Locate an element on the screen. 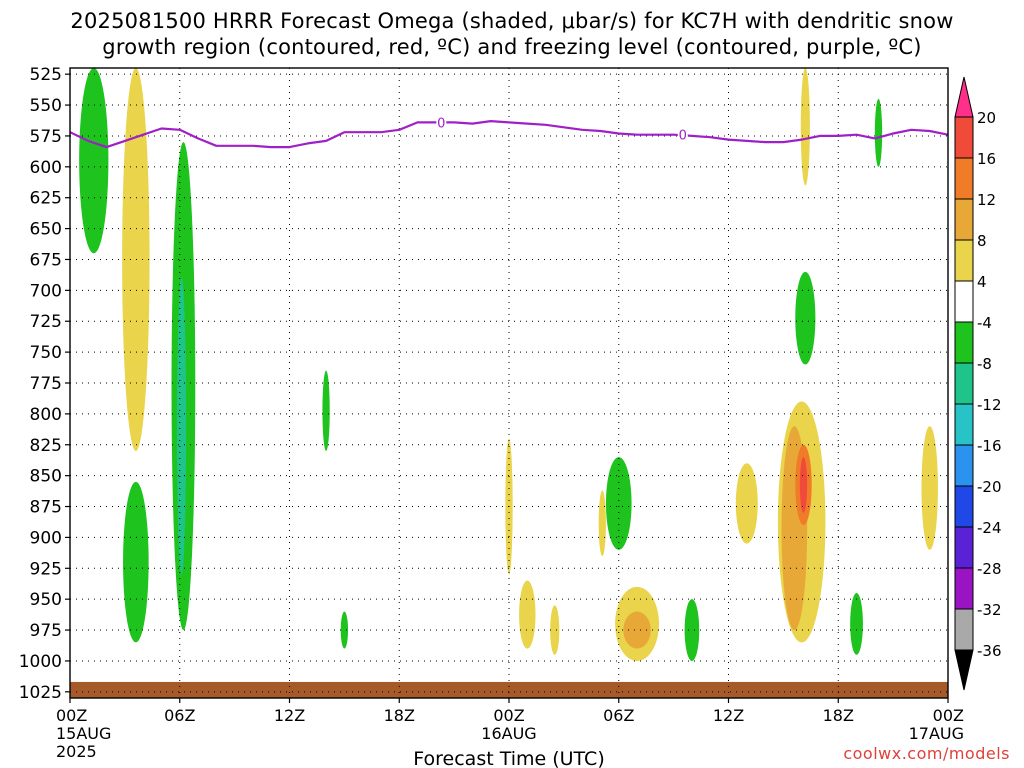 The height and width of the screenshot is (768, 1024). y-tick-label-15: 900 is located at coordinates (46, 538).